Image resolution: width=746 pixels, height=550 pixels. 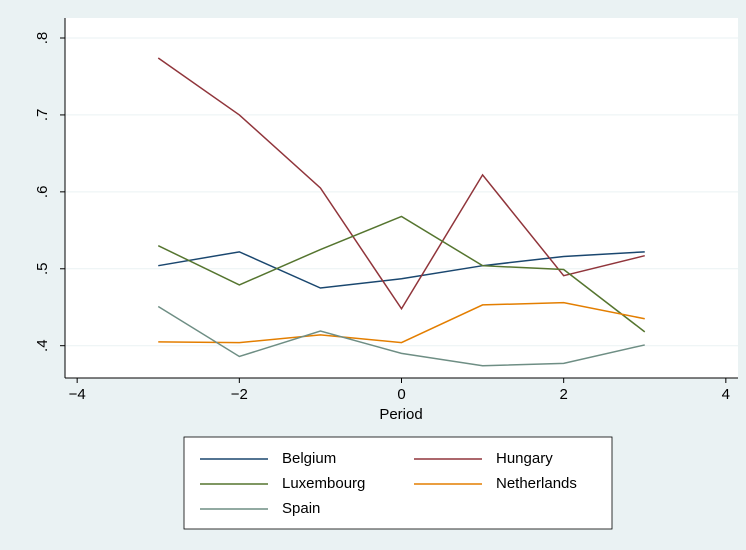 What do you see at coordinates (401, 394) in the screenshot?
I see `x-tick-label: 0` at bounding box center [401, 394].